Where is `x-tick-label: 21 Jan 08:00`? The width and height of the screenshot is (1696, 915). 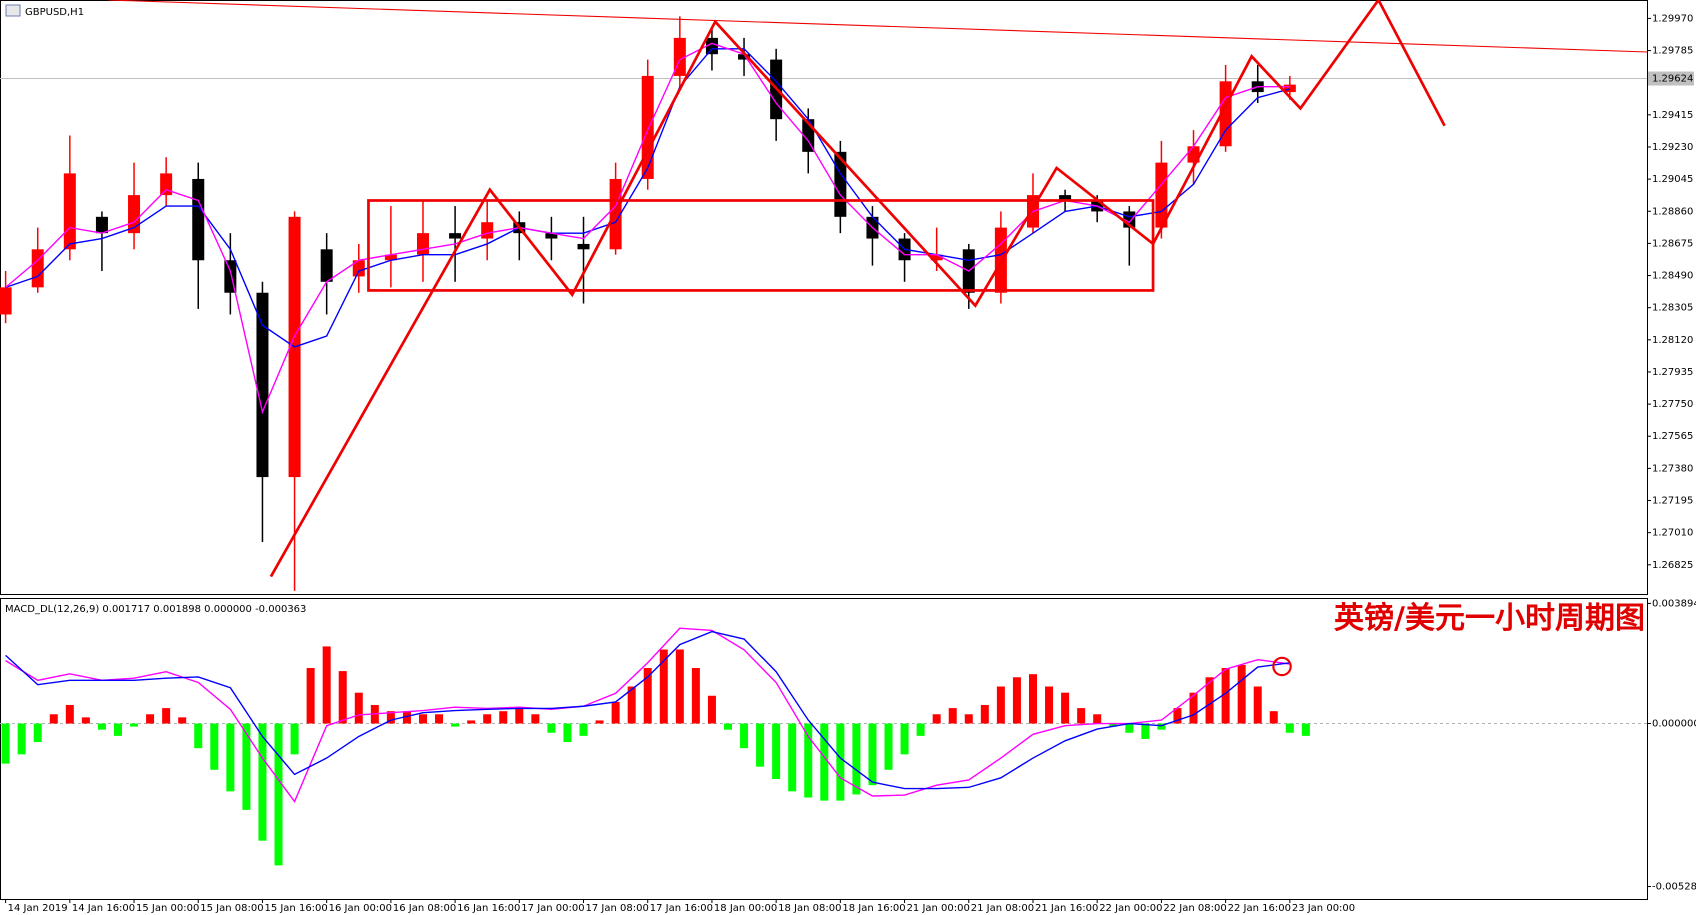 x-tick-label: 21 Jan 08:00 is located at coordinates (1002, 908).